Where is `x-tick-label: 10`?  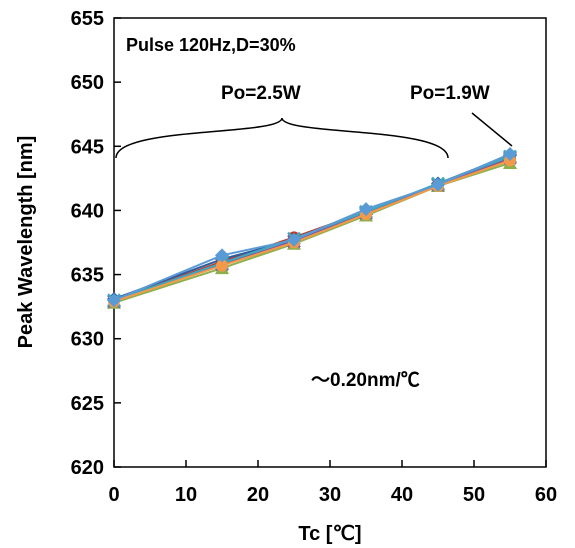 x-tick-label: 10 is located at coordinates (186, 495).